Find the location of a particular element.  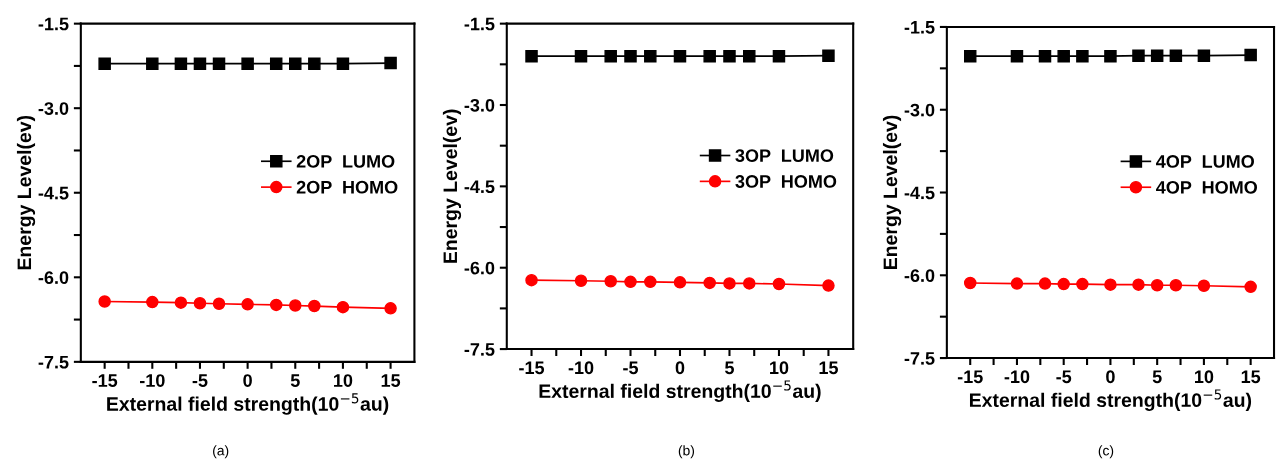

legend-label: 3OP LUMO is located at coordinates (784, 156).